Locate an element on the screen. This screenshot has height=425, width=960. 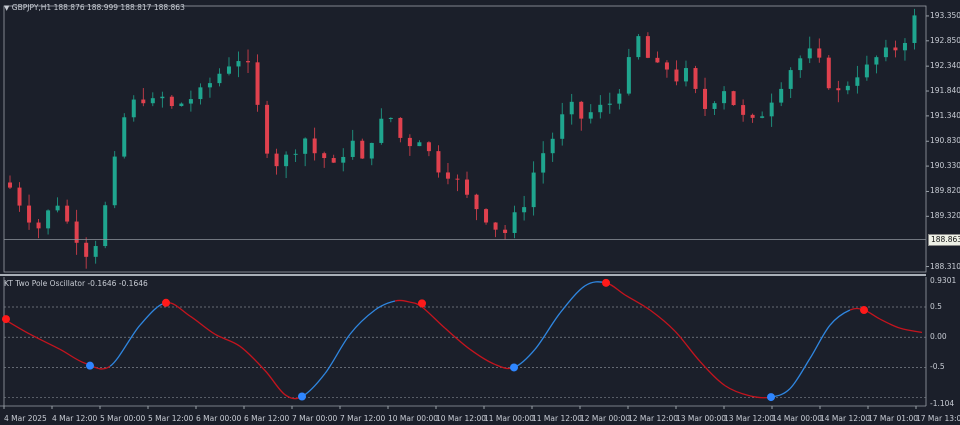
triangle-down-icon: ▼ is located at coordinates (7, 8).